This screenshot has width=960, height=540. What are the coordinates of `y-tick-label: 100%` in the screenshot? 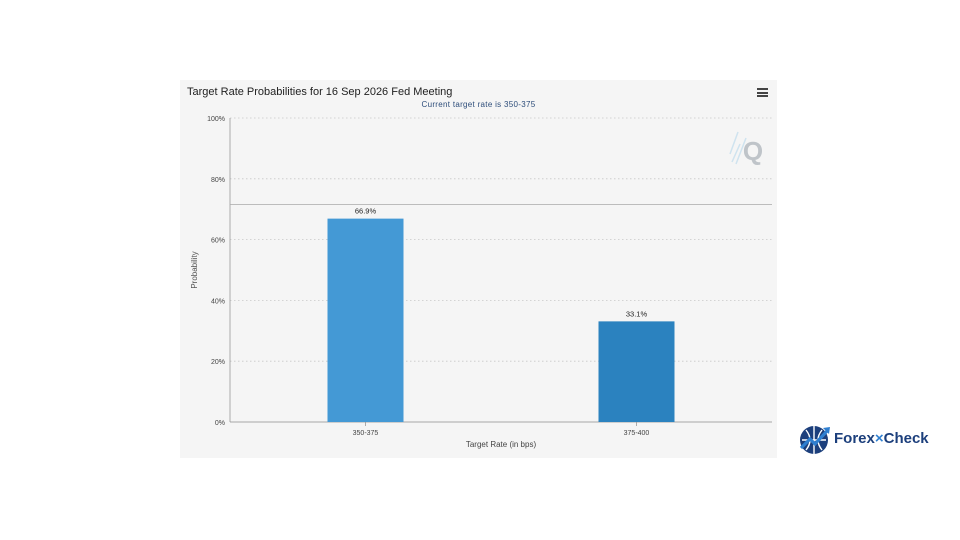 It's located at (216, 119).